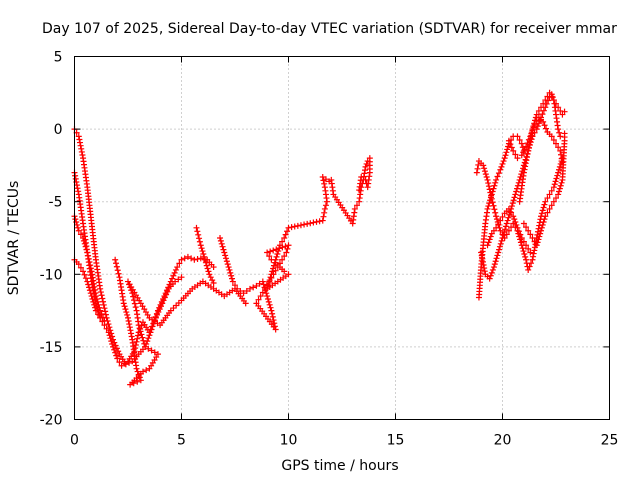 The image size is (640, 480). What do you see at coordinates (396, 441) in the screenshot?
I see `x-tick-label: 15` at bounding box center [396, 441].